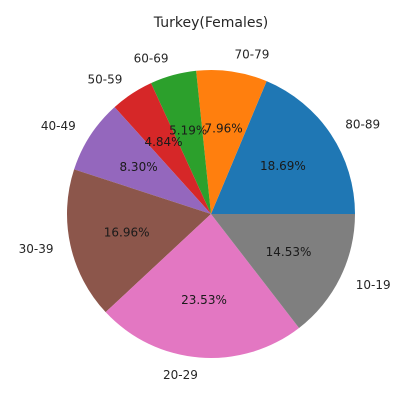 The width and height of the screenshot is (418, 400). Describe the element at coordinates (373, 285) in the screenshot. I see `pie-category-label-10-19: 10-19` at that location.